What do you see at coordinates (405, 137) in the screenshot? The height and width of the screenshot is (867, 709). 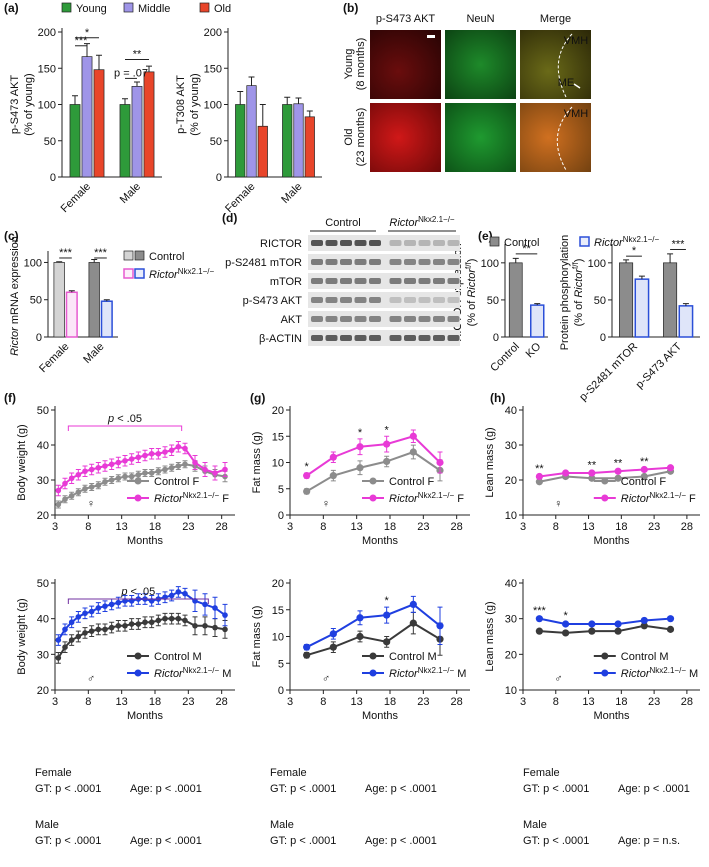 I see `image-old-akt` at bounding box center [405, 137].